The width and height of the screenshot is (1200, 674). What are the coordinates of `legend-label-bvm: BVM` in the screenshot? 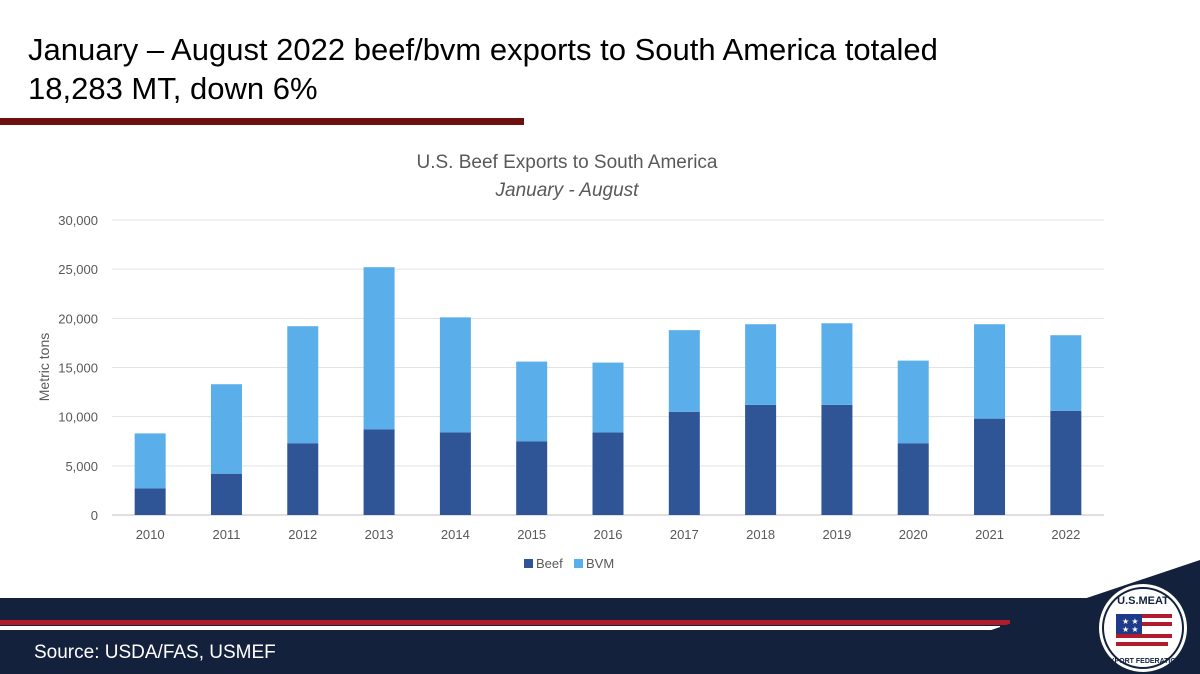 It's located at (600, 563).